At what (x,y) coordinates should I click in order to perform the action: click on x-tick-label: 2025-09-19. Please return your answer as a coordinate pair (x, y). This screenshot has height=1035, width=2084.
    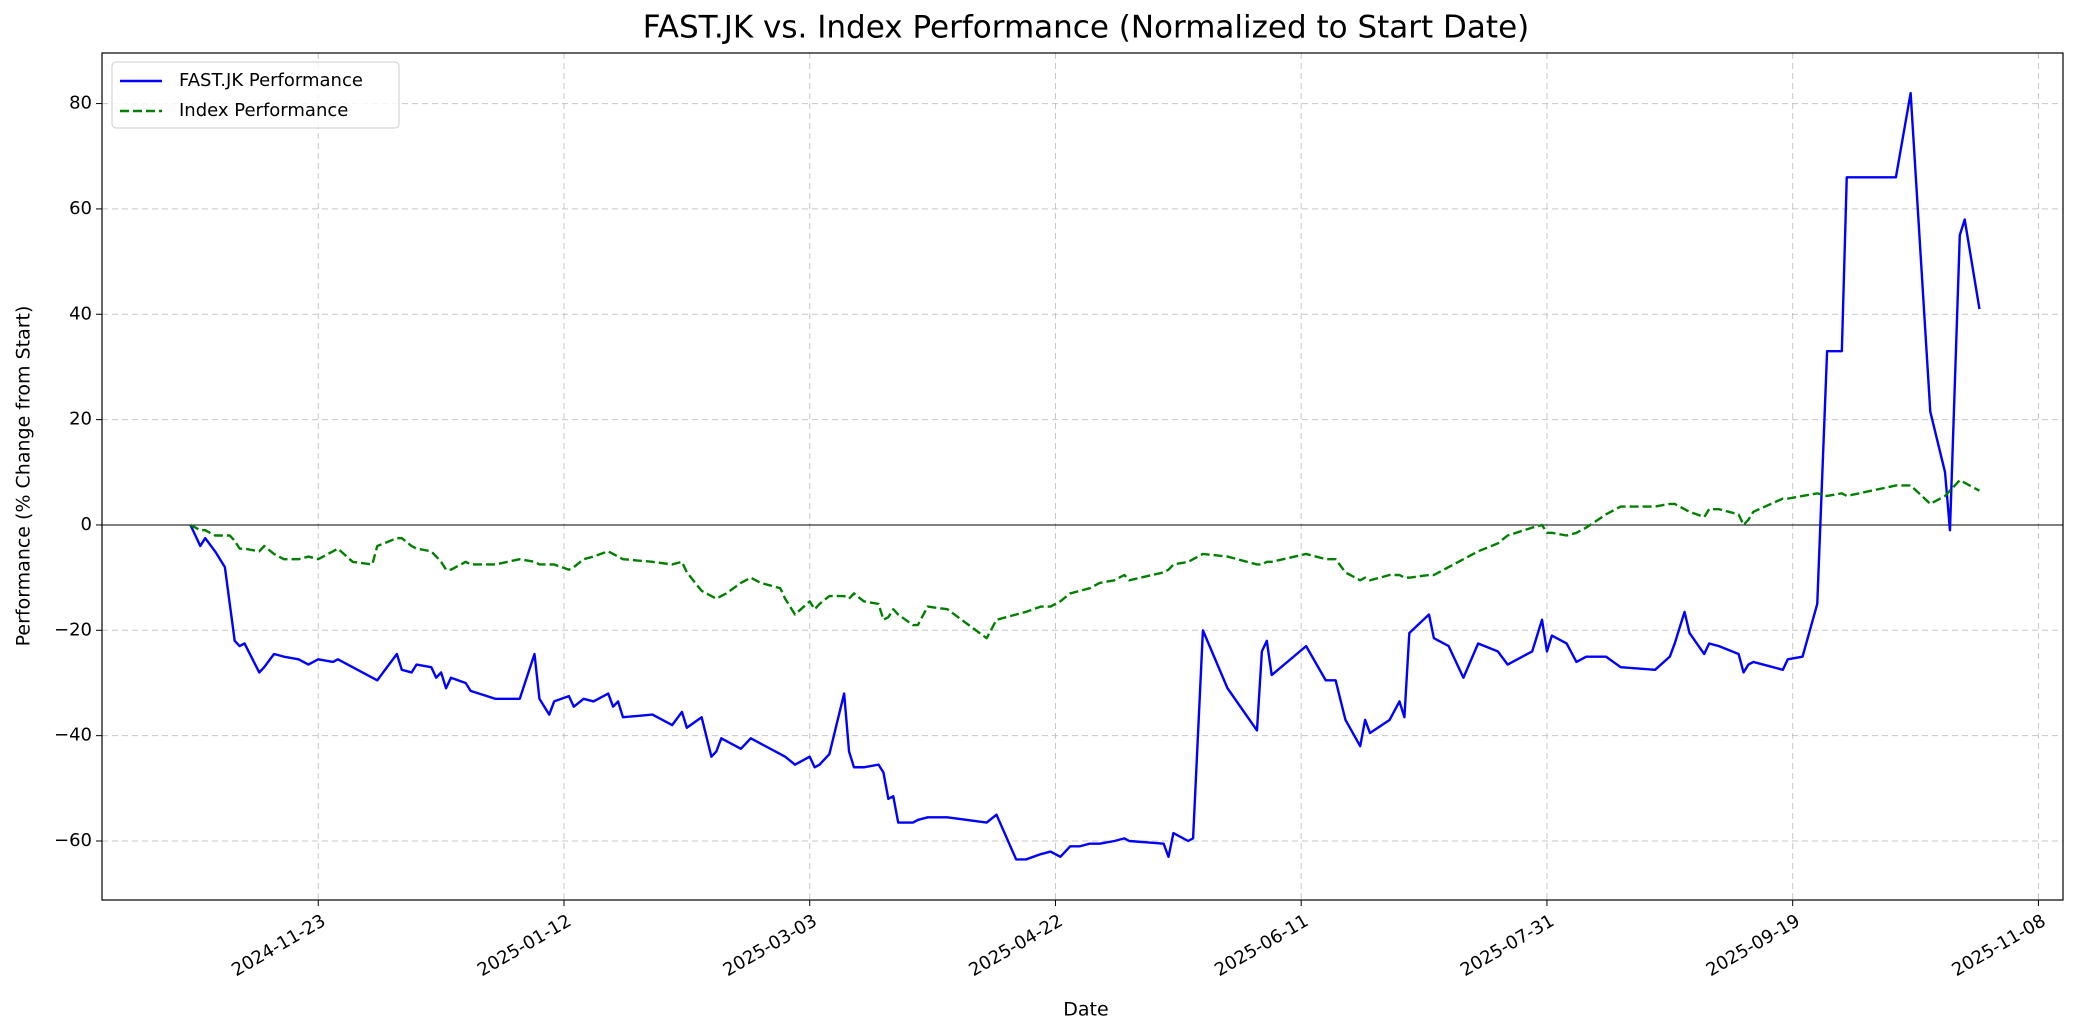
    Looking at the image, I should click on (1753, 945).